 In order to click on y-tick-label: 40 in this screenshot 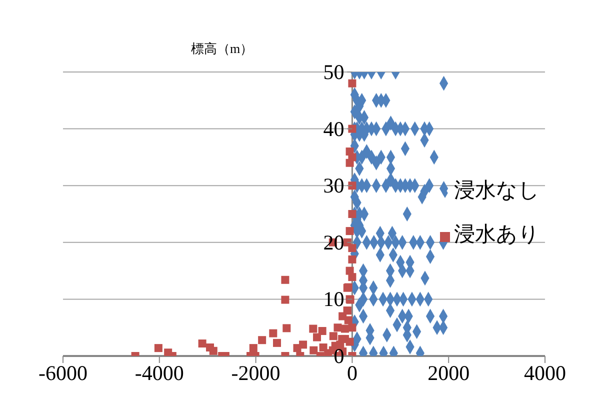, I will do `click(333, 128)`.